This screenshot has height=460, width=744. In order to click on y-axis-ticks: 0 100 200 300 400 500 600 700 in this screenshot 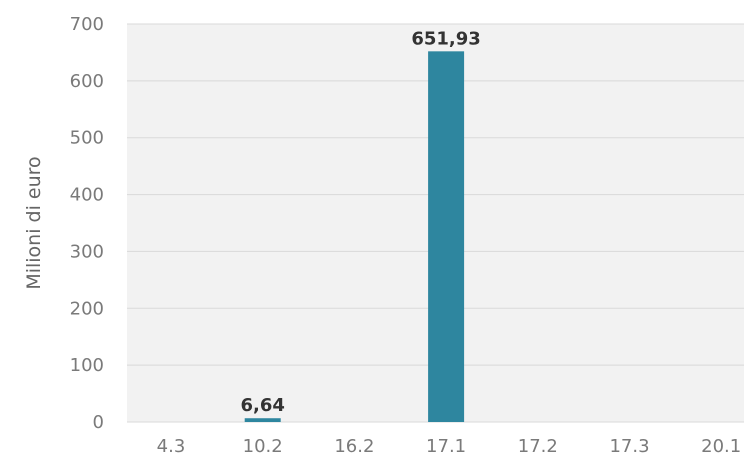, I will do `click(87, 223)`.